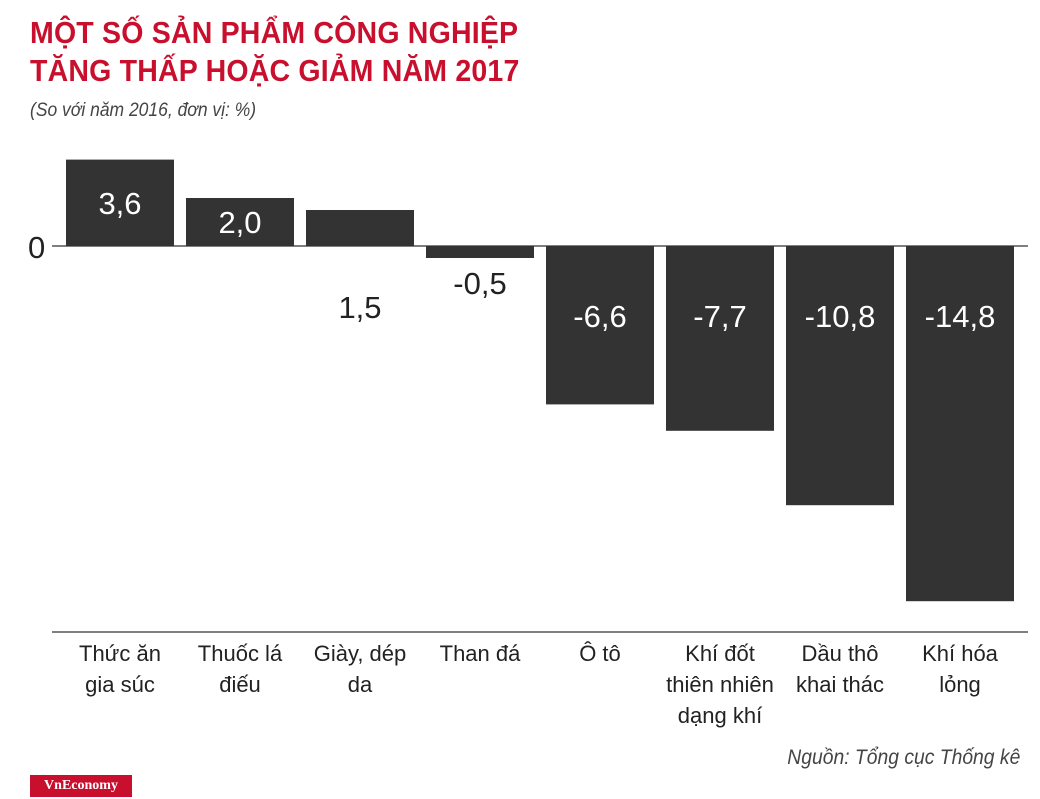  Describe the element at coordinates (600, 653) in the screenshot. I see `category-label-4-0: Ô tô` at that location.